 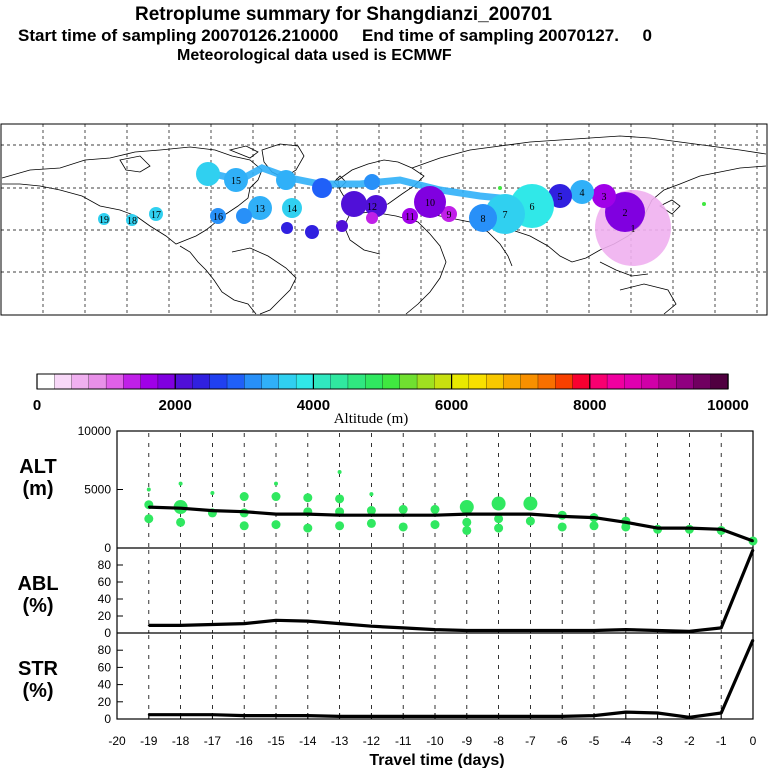 I want to click on map-day-label: 9, so click(x=449, y=215).